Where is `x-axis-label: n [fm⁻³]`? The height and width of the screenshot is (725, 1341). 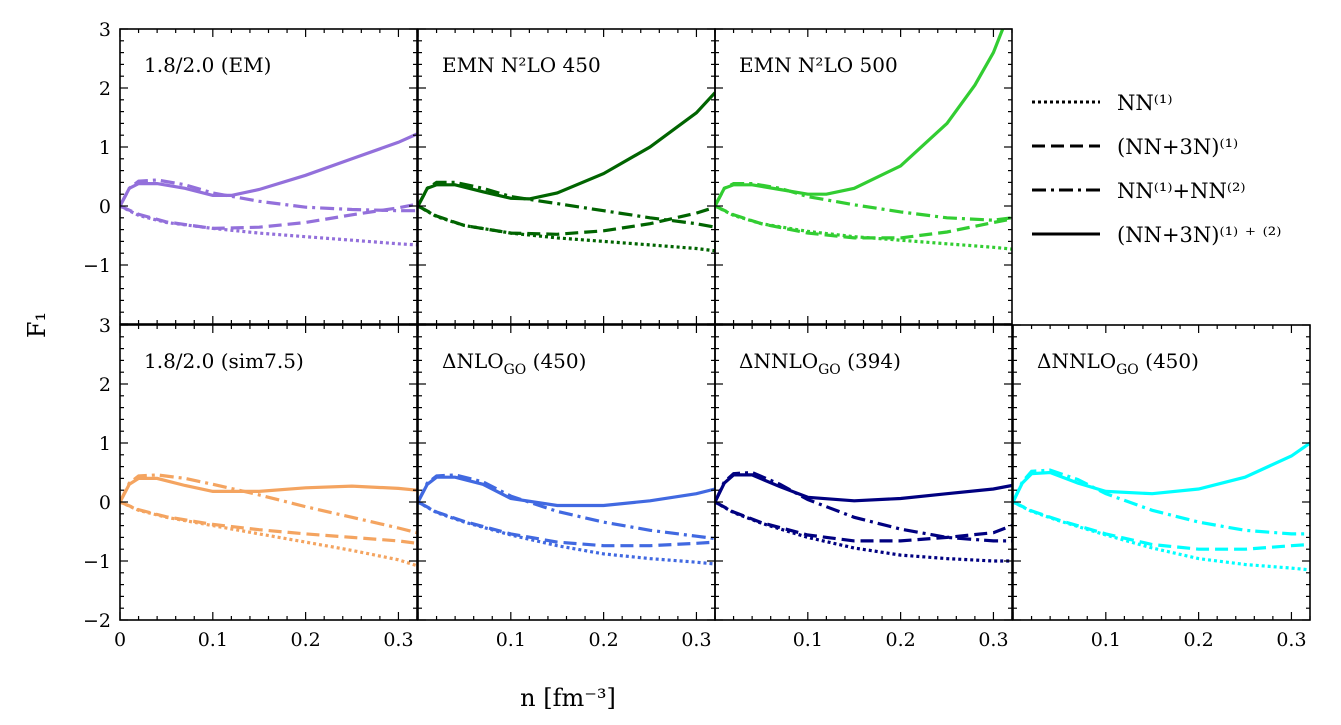
x-axis-label: n [fm⁻³] is located at coordinates (568, 698).